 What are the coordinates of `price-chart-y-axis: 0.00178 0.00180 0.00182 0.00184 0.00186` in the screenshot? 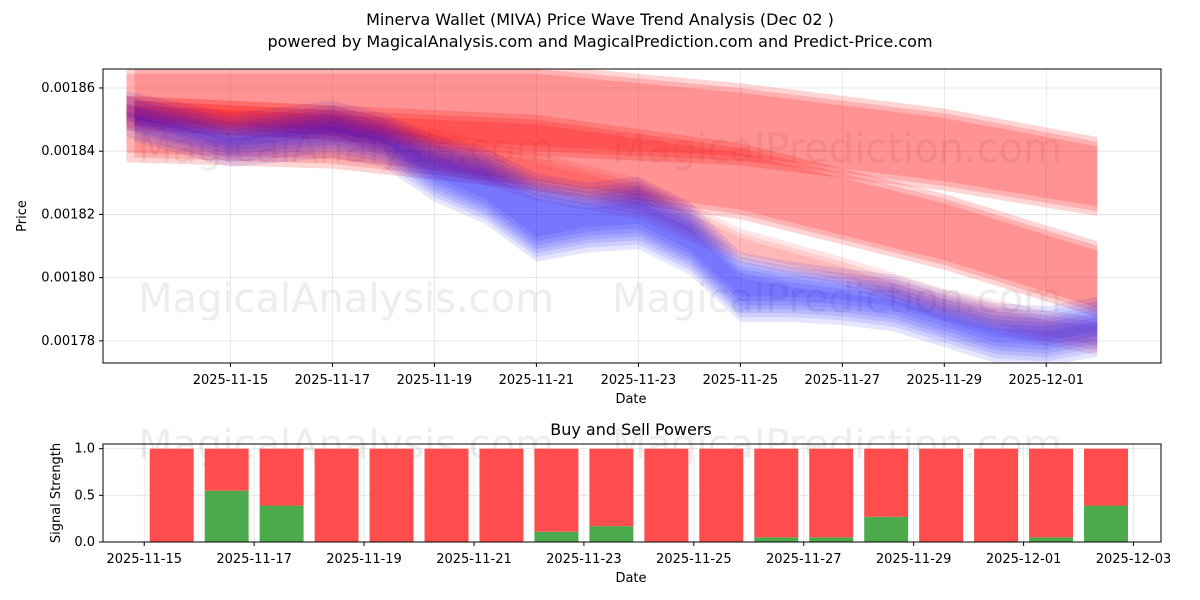 It's located at (72, 215).